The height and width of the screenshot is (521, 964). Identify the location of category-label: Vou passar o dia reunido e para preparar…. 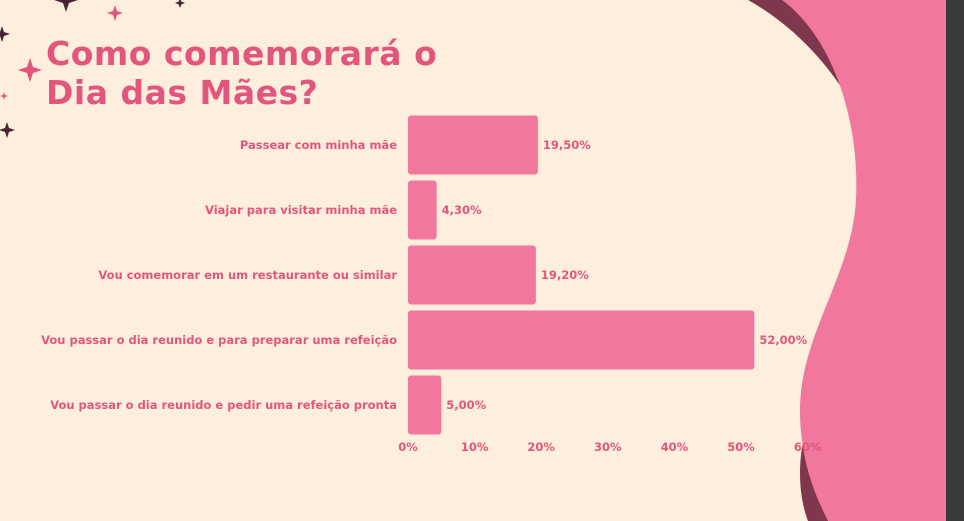
(219, 340).